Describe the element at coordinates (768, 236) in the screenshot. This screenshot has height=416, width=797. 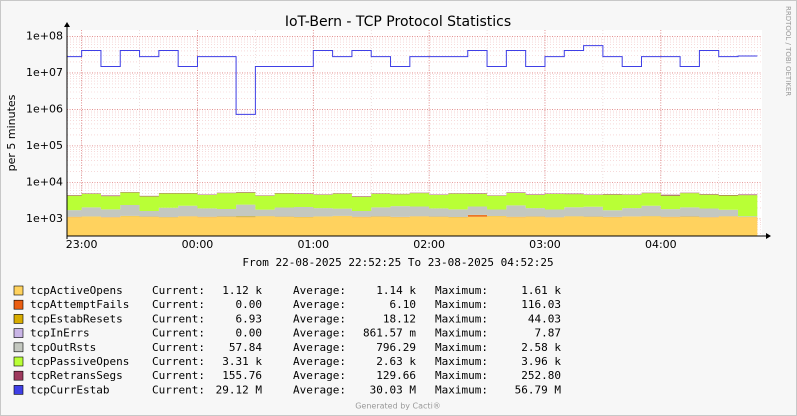
I see `x-axis-arrow` at that location.